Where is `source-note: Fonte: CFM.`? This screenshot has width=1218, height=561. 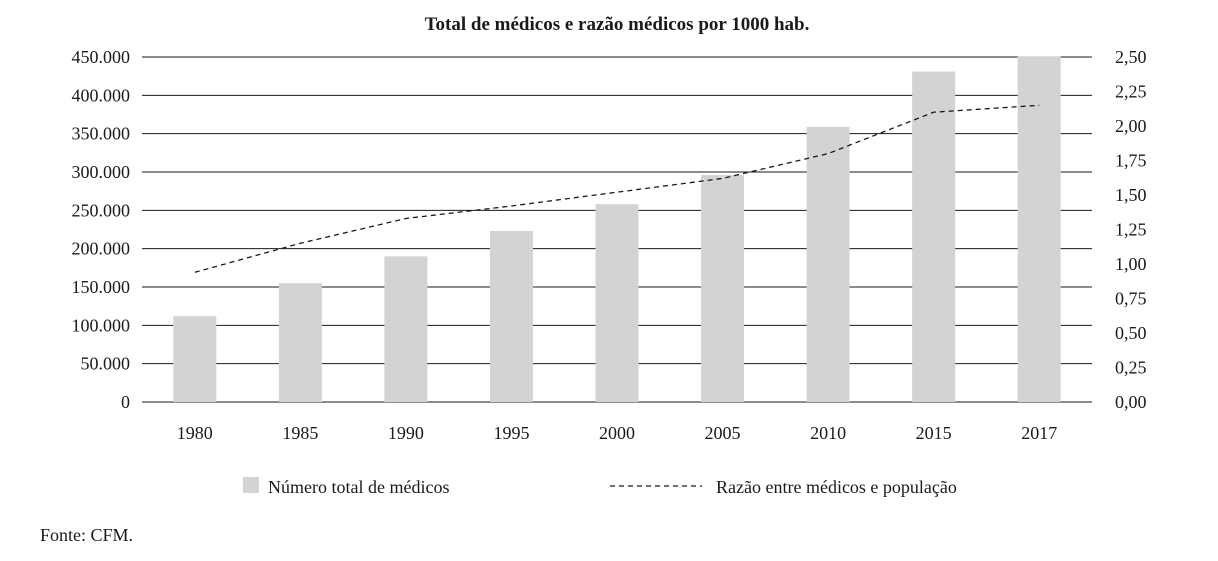 source-note: Fonte: CFM. is located at coordinates (86, 535).